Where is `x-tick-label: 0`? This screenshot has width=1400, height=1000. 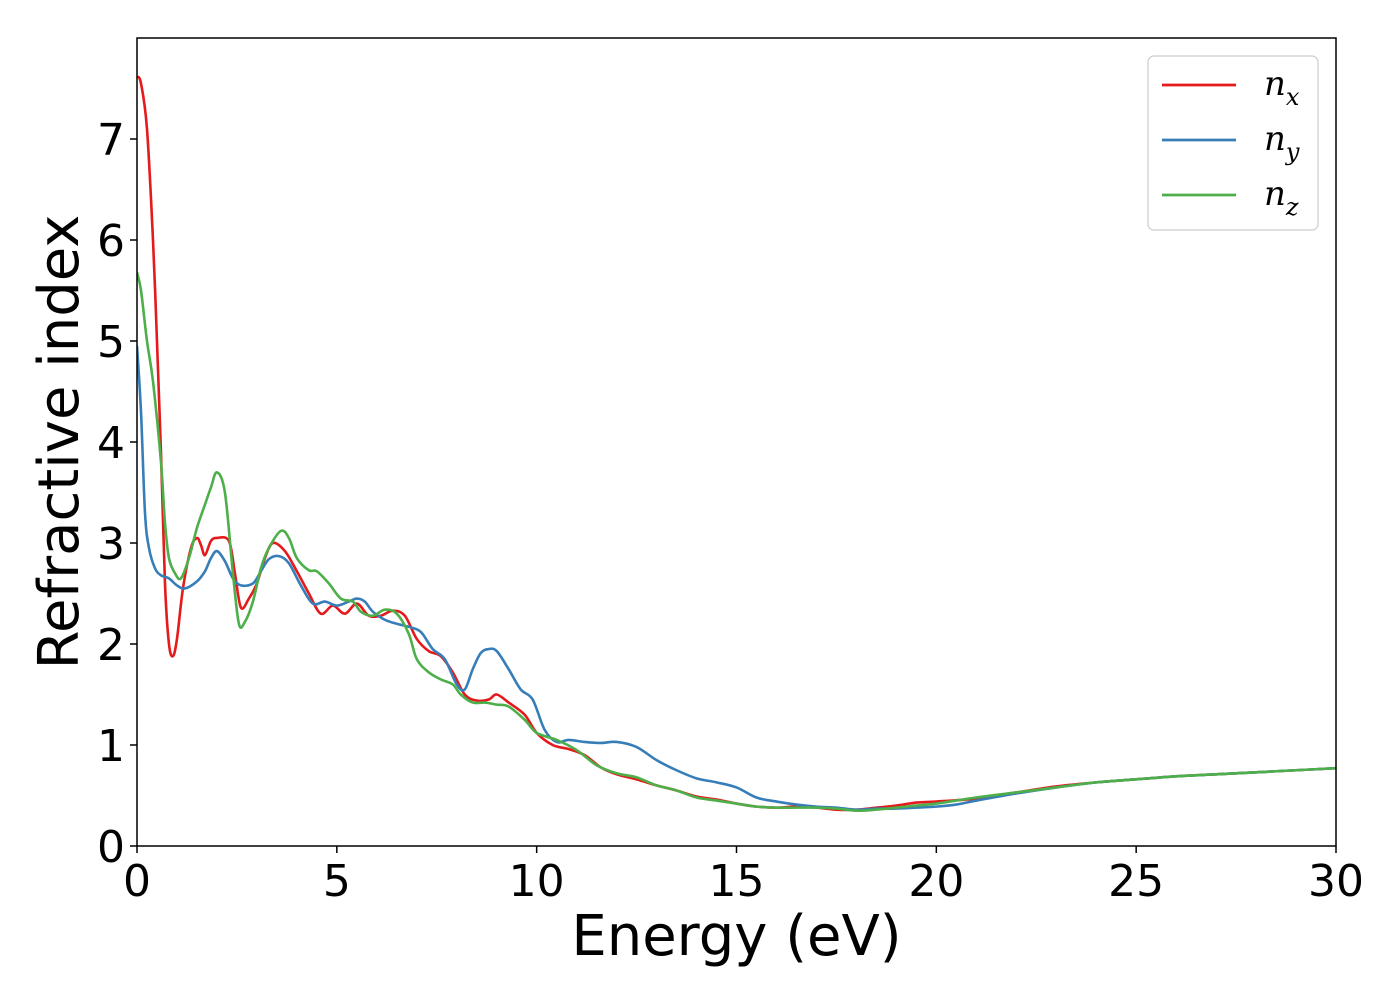 x-tick-label: 0 is located at coordinates (137, 881).